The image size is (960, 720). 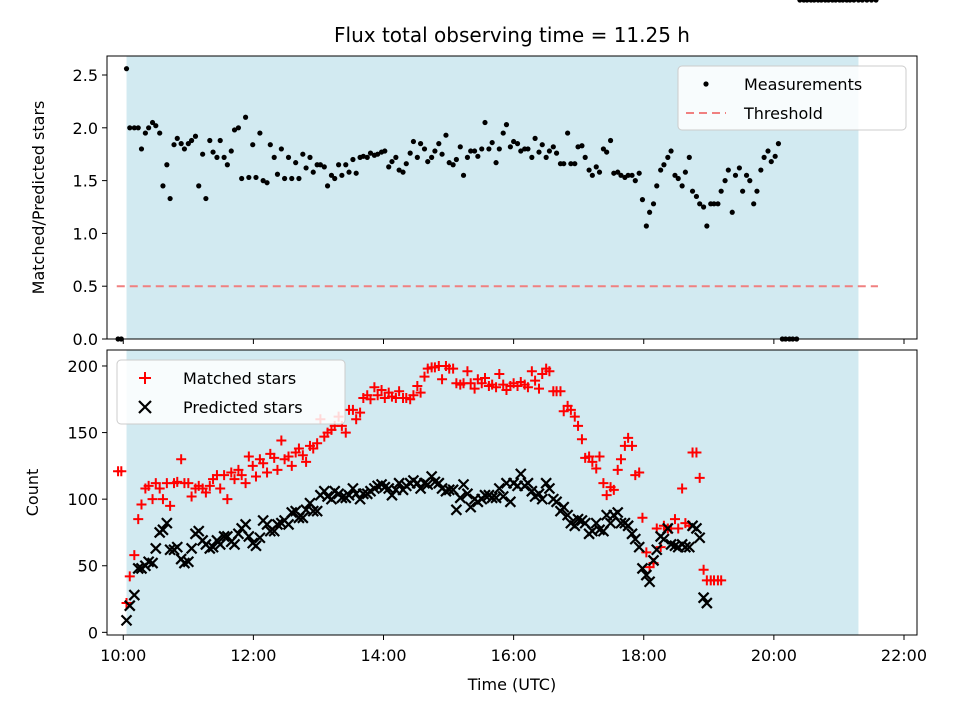 What do you see at coordinates (82, 366) in the screenshot?
I see `y-tick-label: 200` at bounding box center [82, 366].